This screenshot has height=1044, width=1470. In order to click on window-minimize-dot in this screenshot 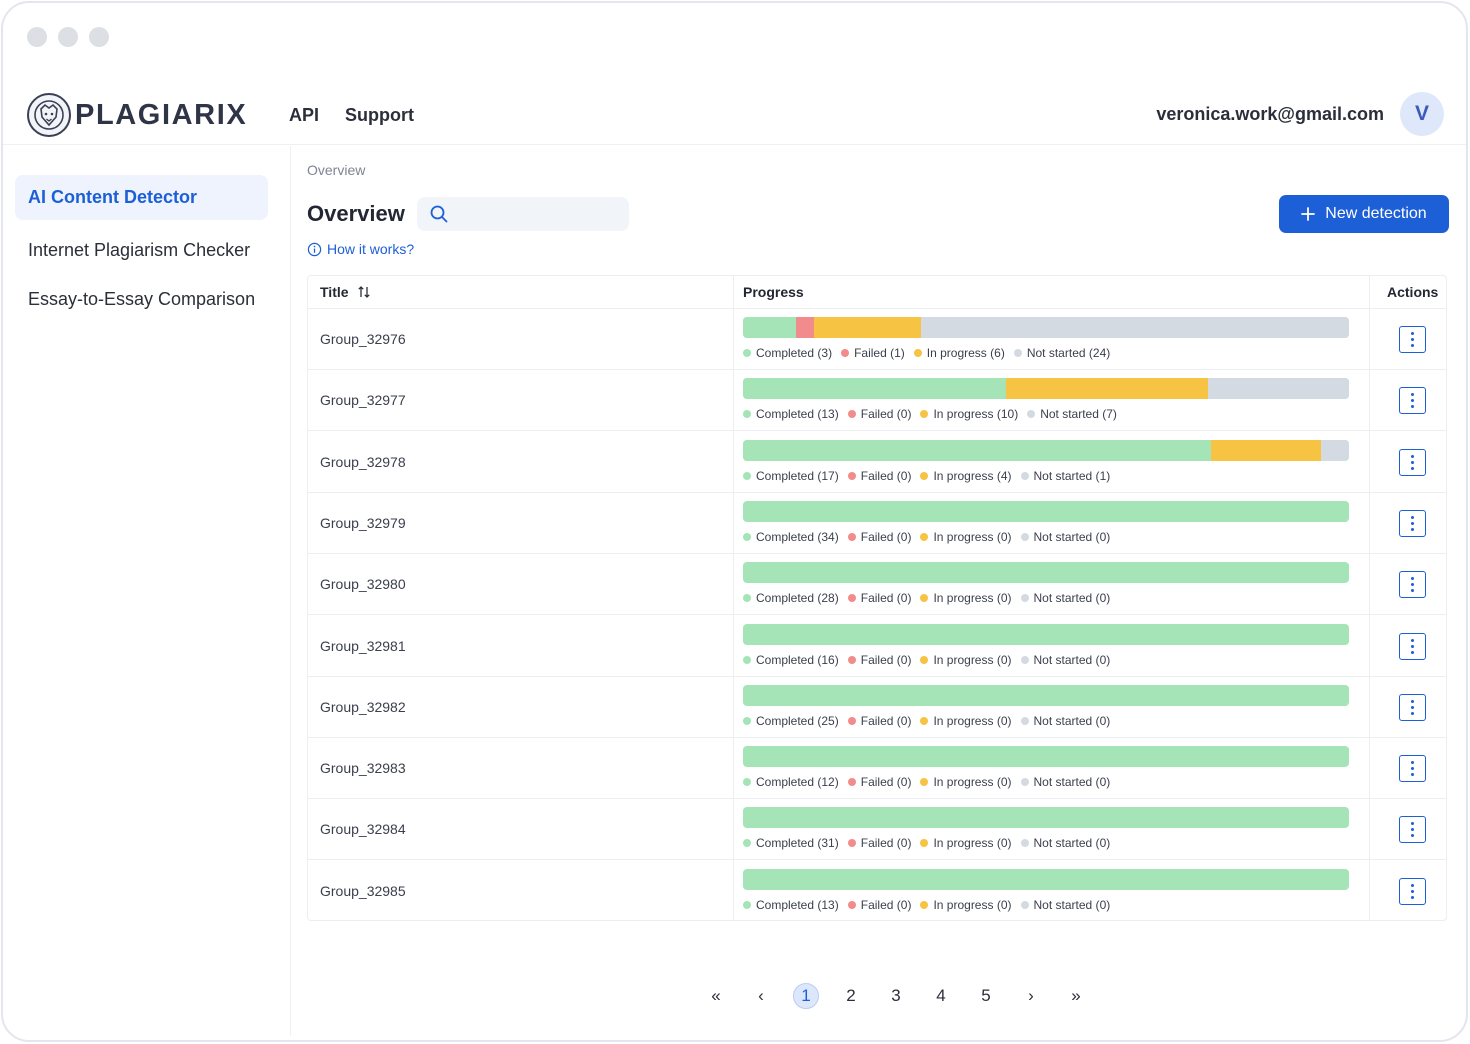, I will do `click(68, 37)`.